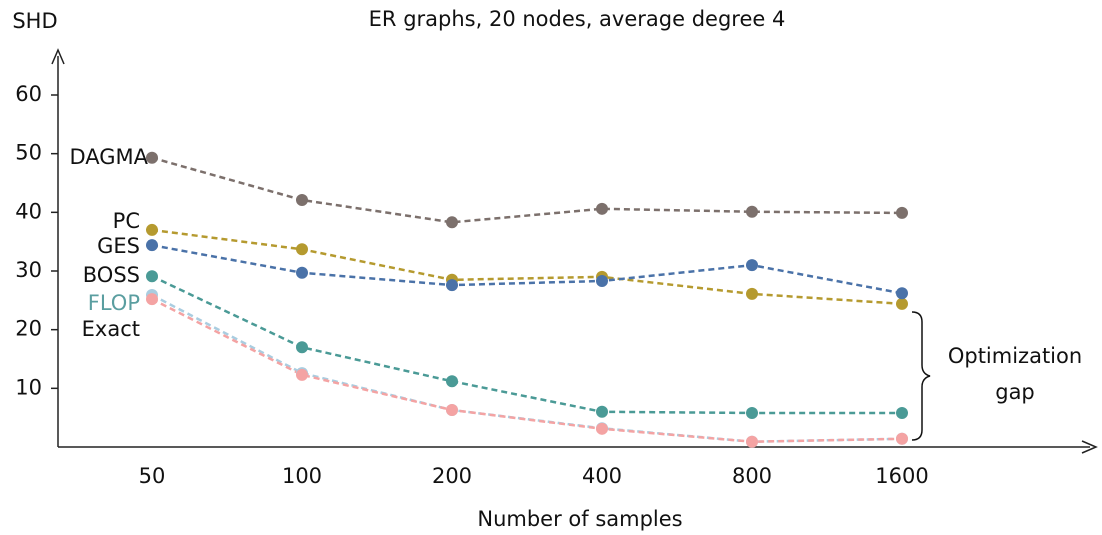  What do you see at coordinates (452, 476) in the screenshot?
I see `x-tick-label: 200` at bounding box center [452, 476].